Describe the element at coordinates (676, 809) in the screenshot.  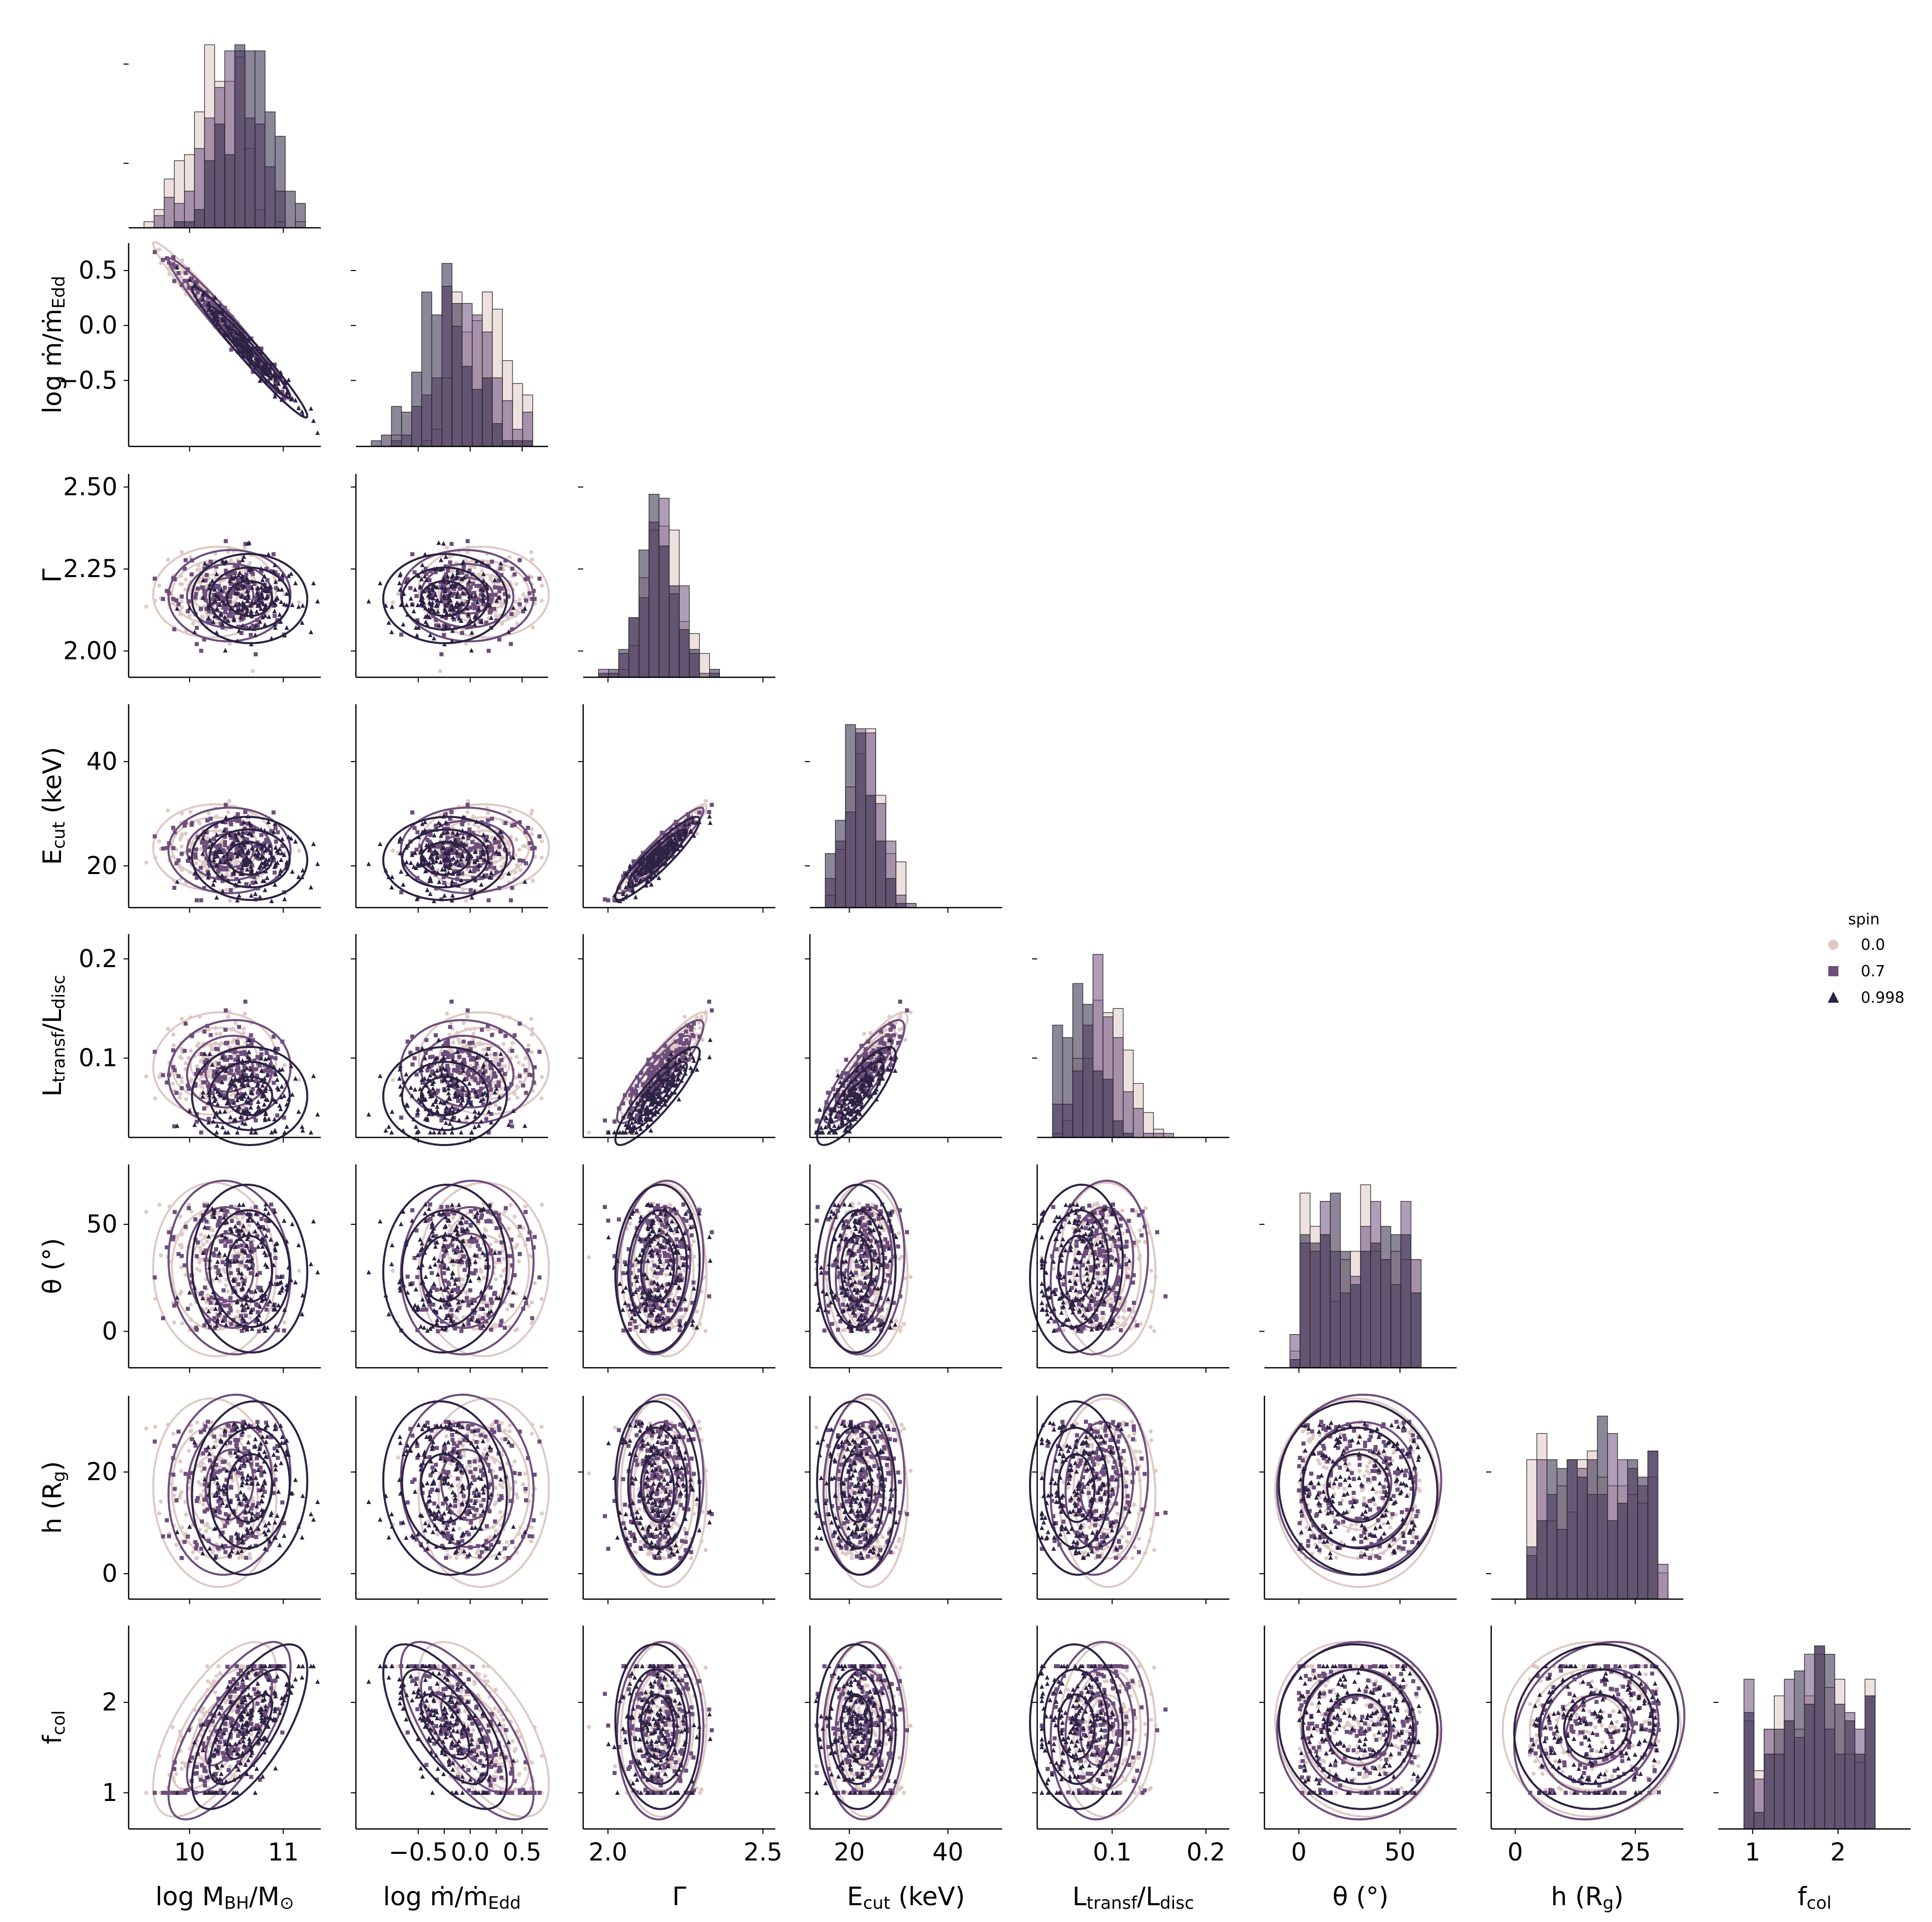
I see `panel-ecut-vs-gamma` at that location.